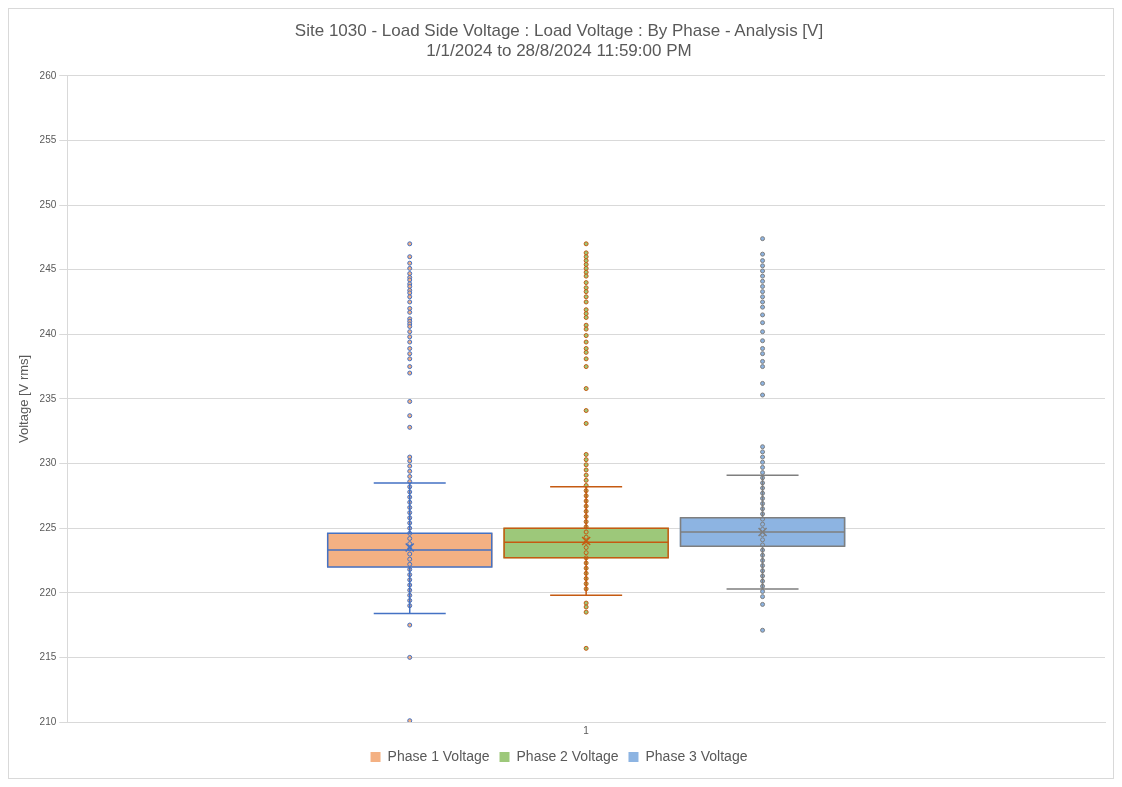 The height and width of the screenshot is (787, 1122). What do you see at coordinates (567, 755) in the screenshot?
I see `legend-label: Phase 2 Voltage` at bounding box center [567, 755].